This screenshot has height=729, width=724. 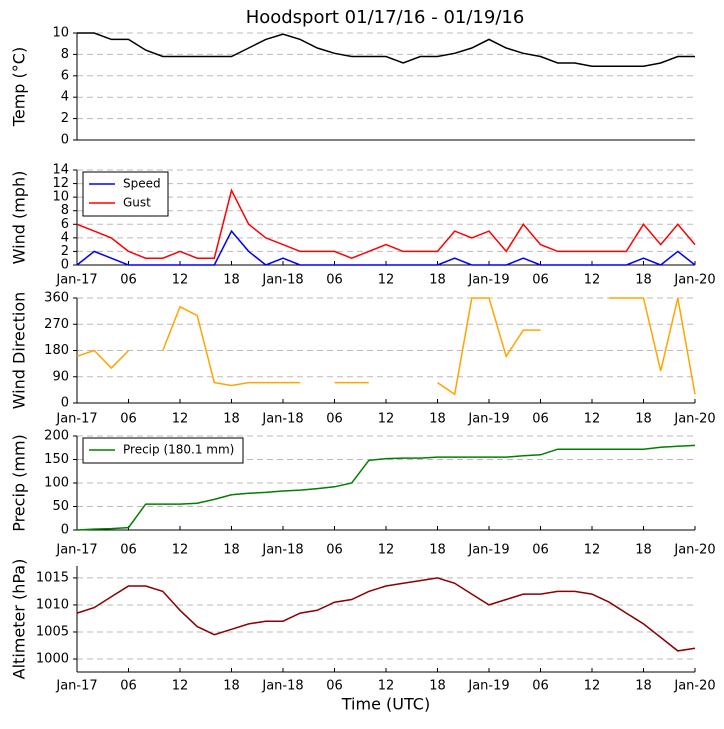 What do you see at coordinates (52, 631) in the screenshot?
I see `y-tick-label: 1005` at bounding box center [52, 631].